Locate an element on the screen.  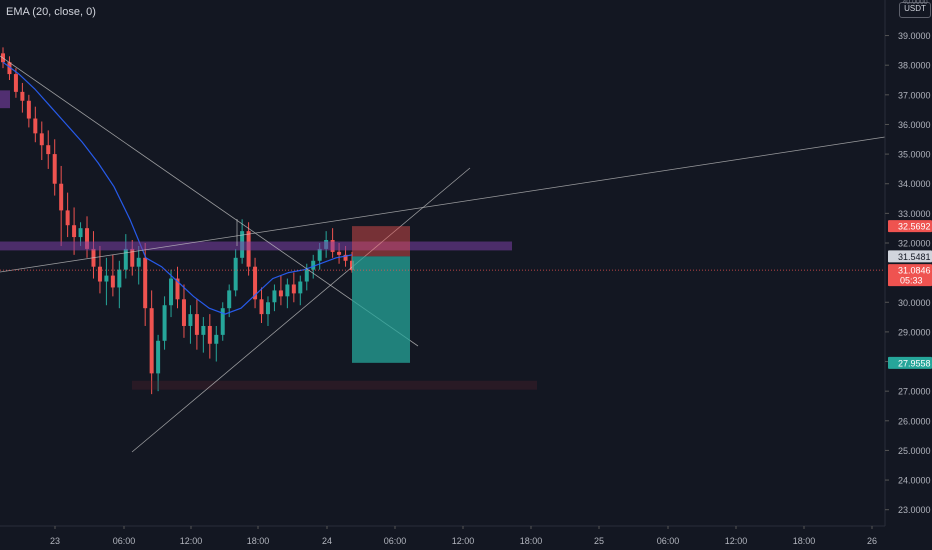
countdown-label: 05:33 is located at coordinates (911, 281).